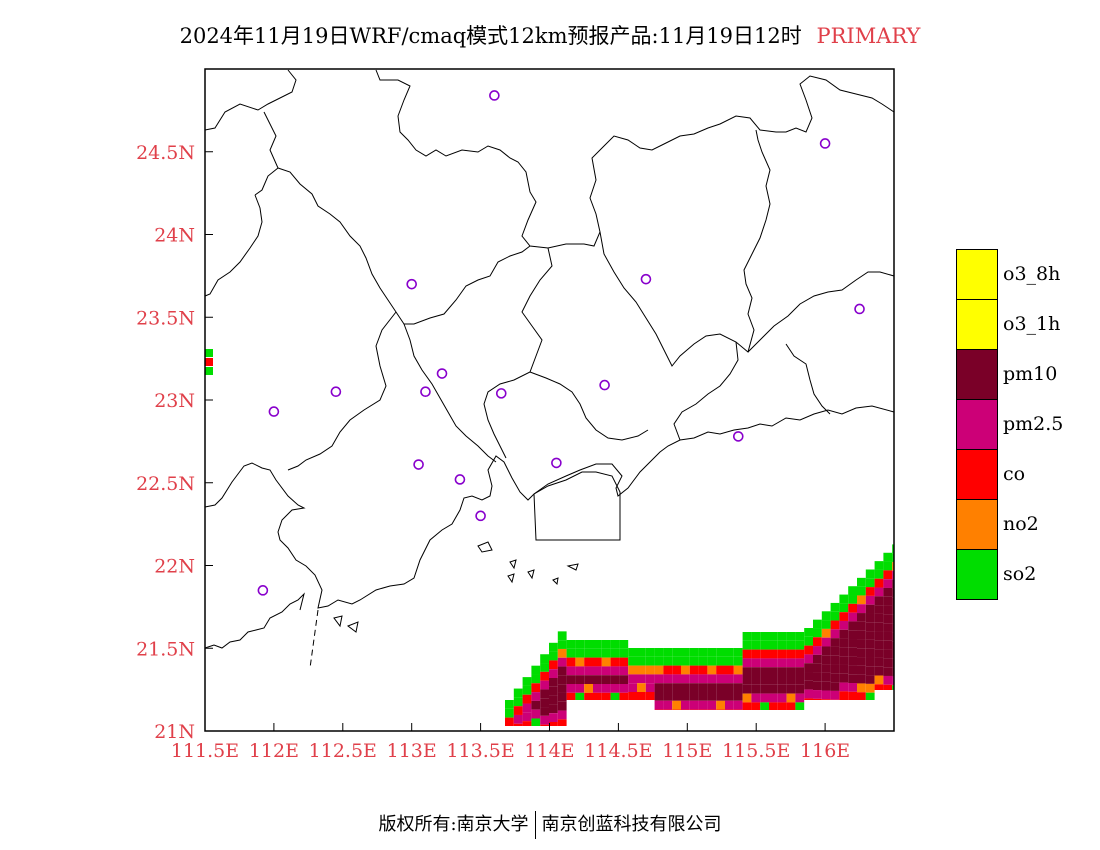  Describe the element at coordinates (1032, 274) in the screenshot. I see `legend-label: o3_8h` at that location.